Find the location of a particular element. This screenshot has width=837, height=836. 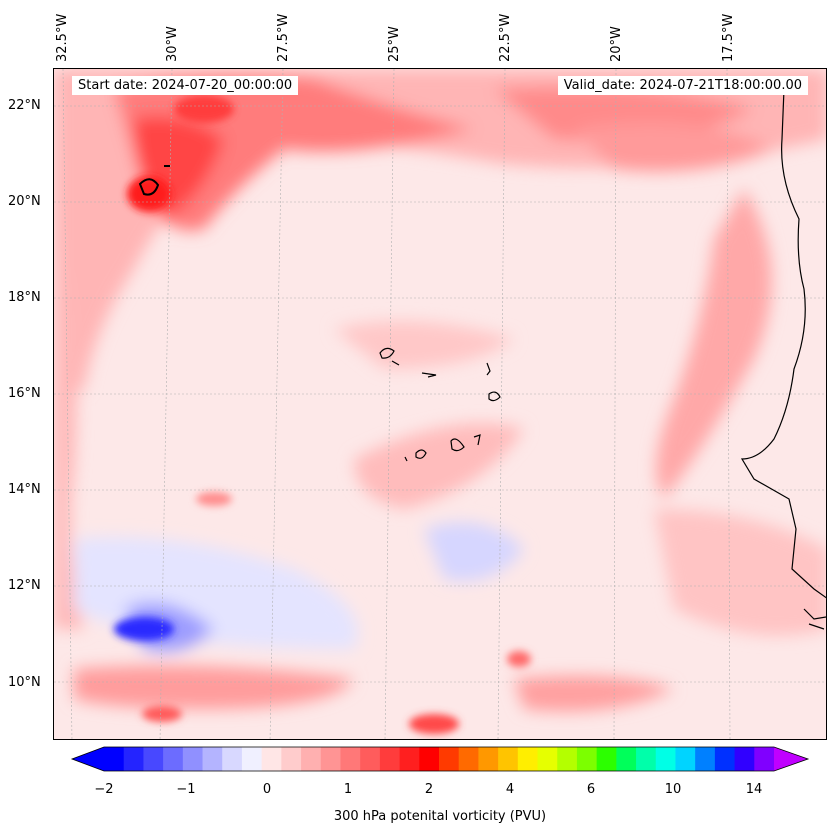

colorbar-outline is located at coordinates (440, 759).